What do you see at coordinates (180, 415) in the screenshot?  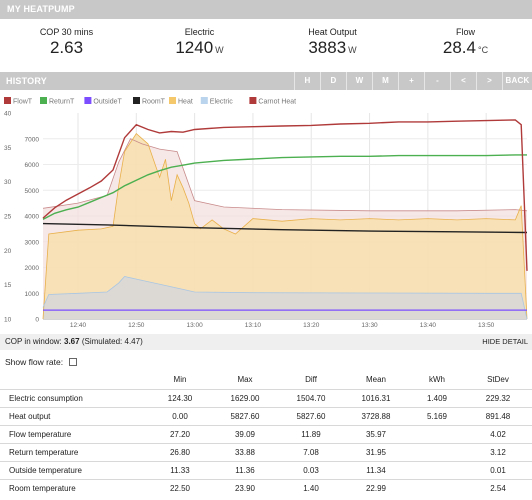 I see `table-cell: 0.00` at bounding box center [180, 415].